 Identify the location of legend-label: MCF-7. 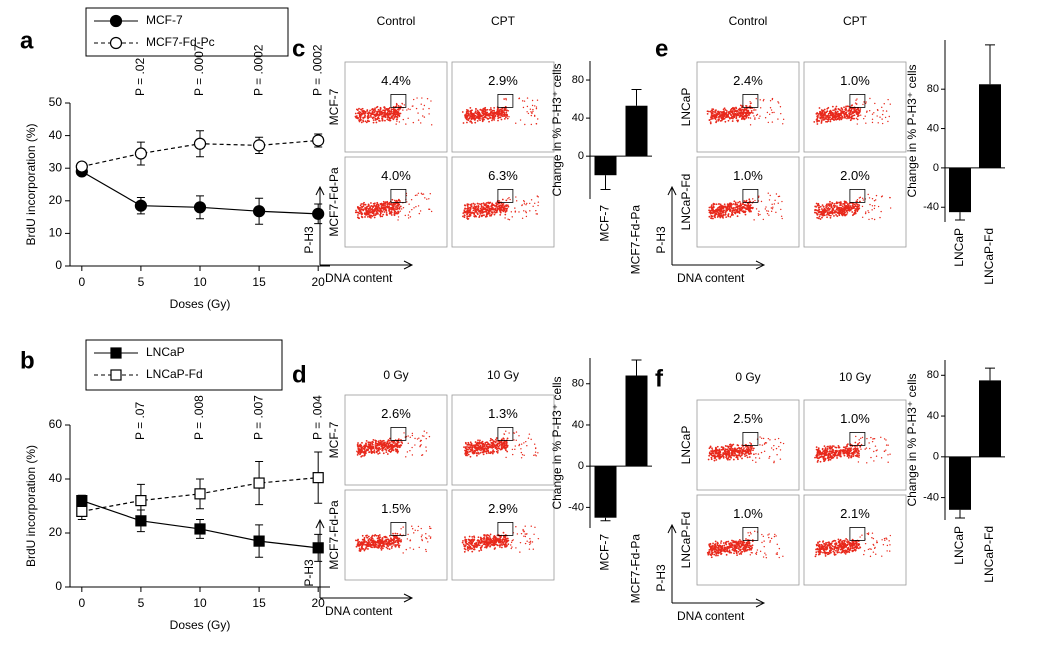
(164, 20).